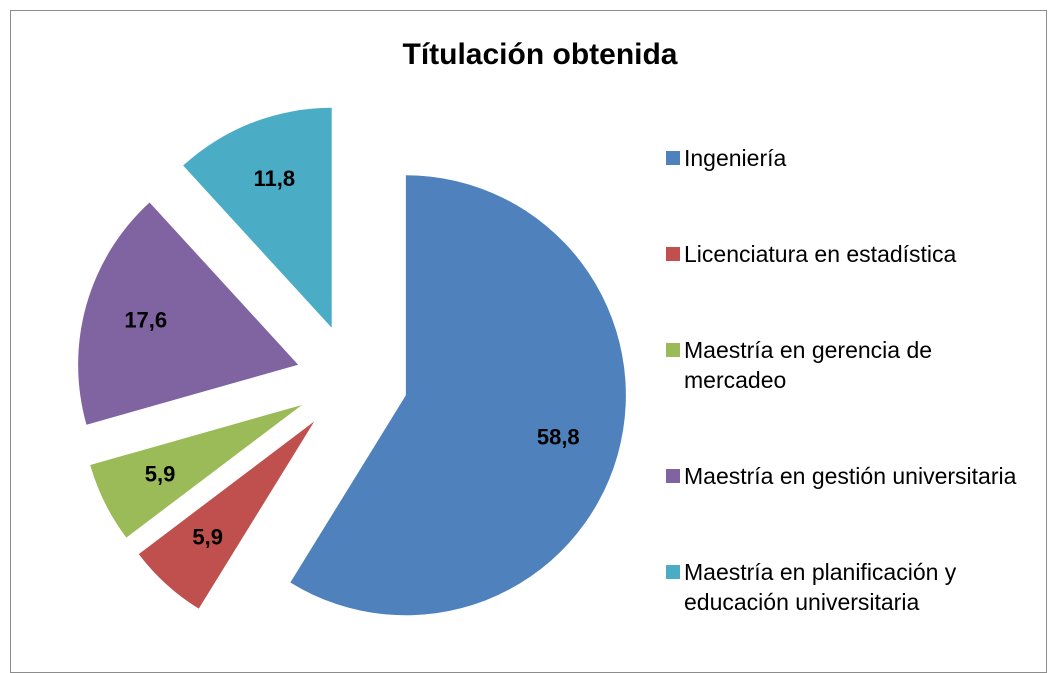 The image size is (1057, 673). What do you see at coordinates (540, 54) in the screenshot?
I see `chart-title: Títulación obtenida` at bounding box center [540, 54].